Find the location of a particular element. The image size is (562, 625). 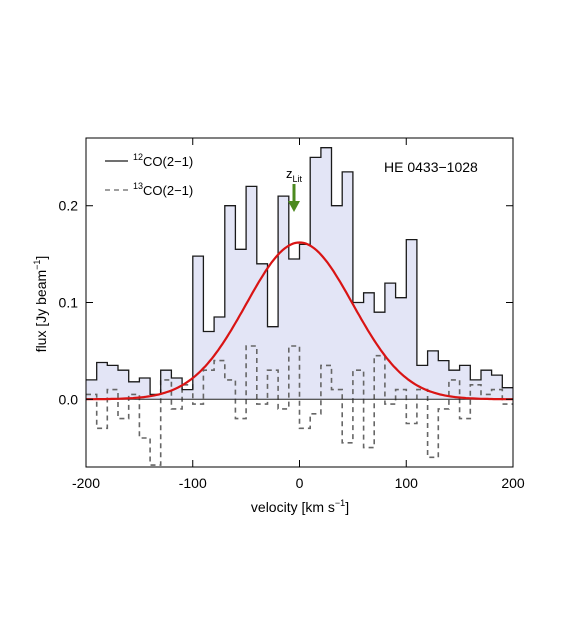

x-tick-label: -100 is located at coordinates (193, 483).